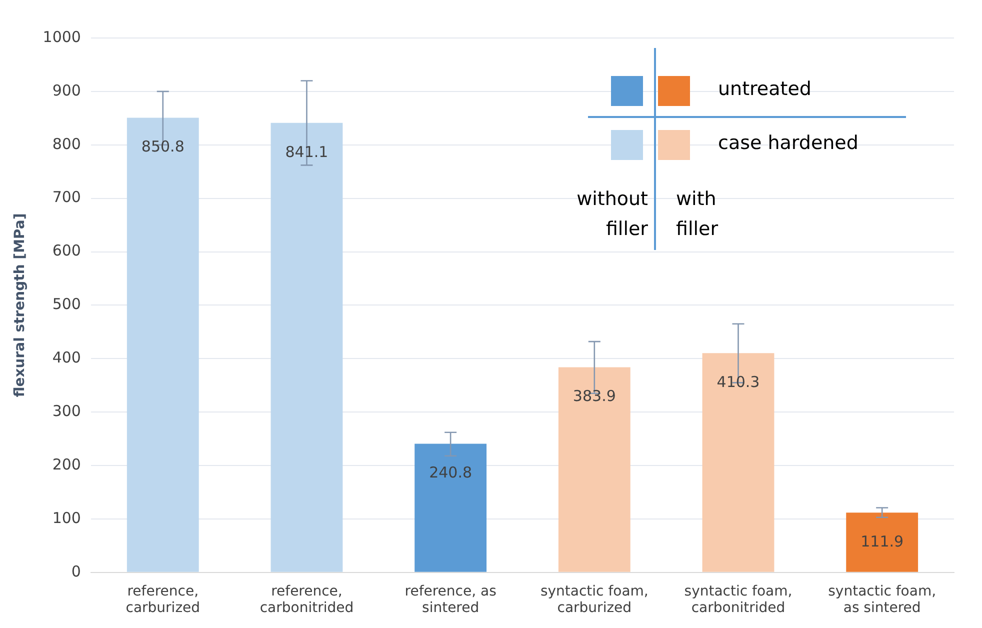 The width and height of the screenshot is (982, 628). I want to click on y-tick-label: 500, so click(66, 304).